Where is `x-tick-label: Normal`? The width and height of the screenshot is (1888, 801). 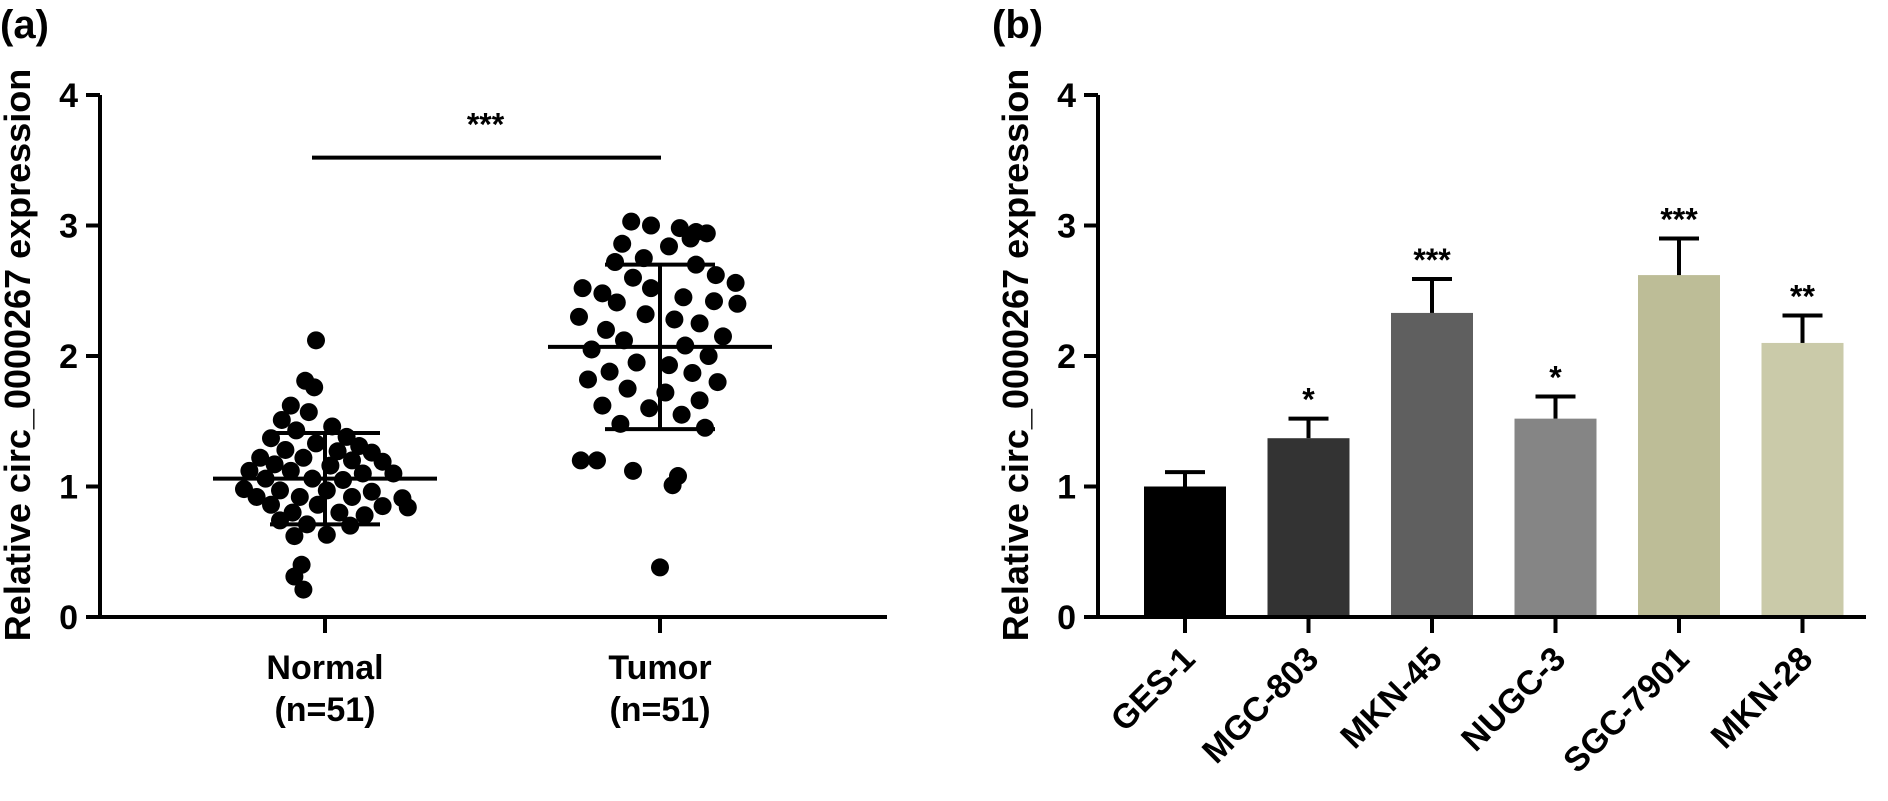
x-tick-label: Normal is located at coordinates (324, 668).